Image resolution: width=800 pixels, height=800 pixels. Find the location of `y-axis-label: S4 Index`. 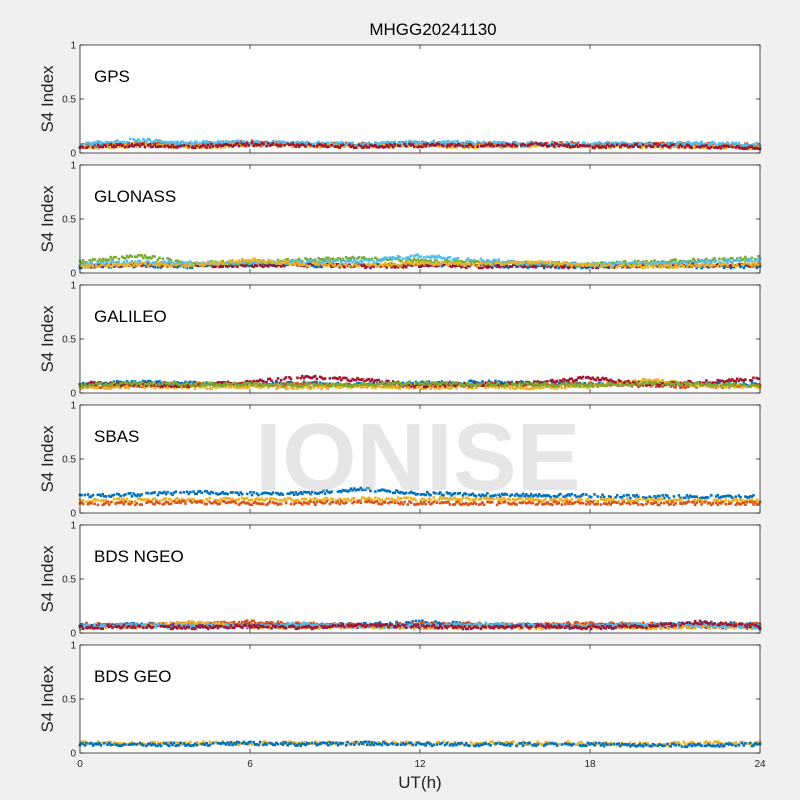

y-axis-label: S4 Index is located at coordinates (47, 219).